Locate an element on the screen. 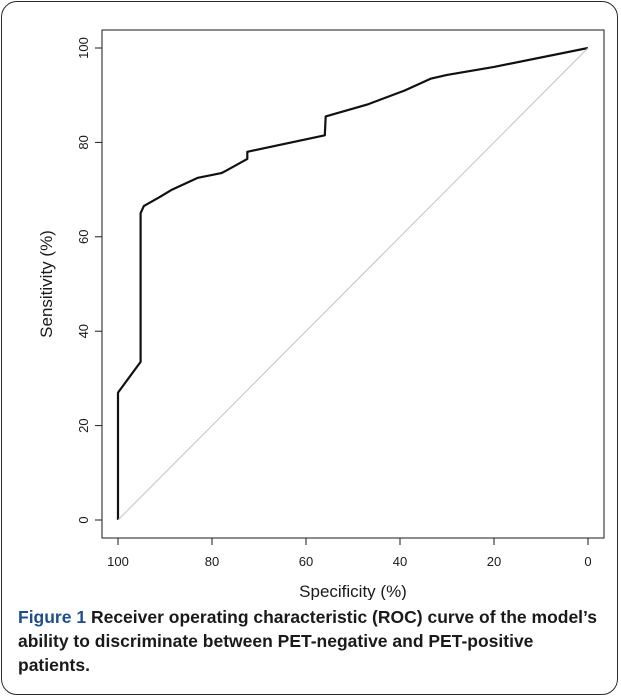  x-axis-title: Specificity (%) is located at coordinates (353, 591).